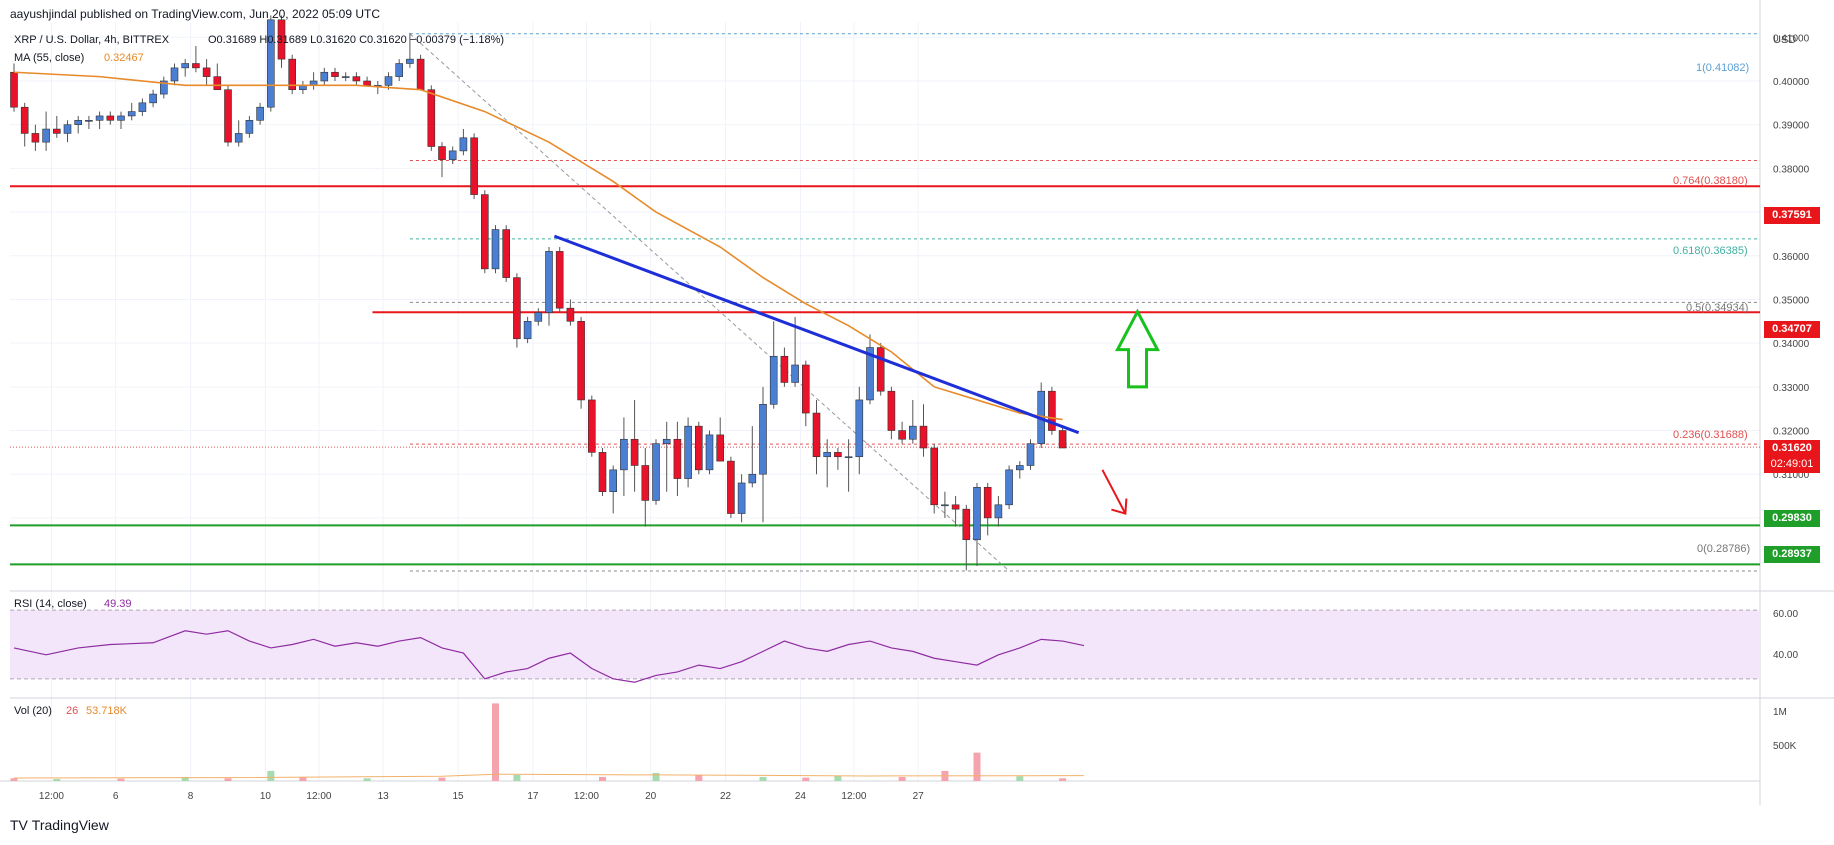 The width and height of the screenshot is (1834, 845). Describe the element at coordinates (1791, 432) in the screenshot. I see `price-tick-label: 0.32000` at that location.